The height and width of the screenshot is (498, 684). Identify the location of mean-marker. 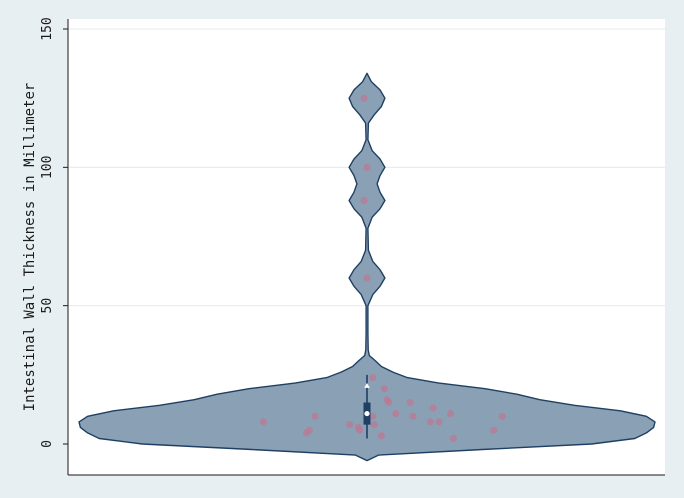
(367, 385).